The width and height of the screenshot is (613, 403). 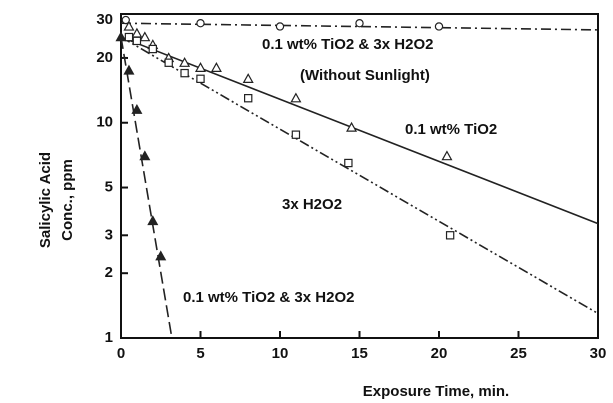 What do you see at coordinates (598, 353) in the screenshot?
I see `x-tick-label: 30` at bounding box center [598, 353].